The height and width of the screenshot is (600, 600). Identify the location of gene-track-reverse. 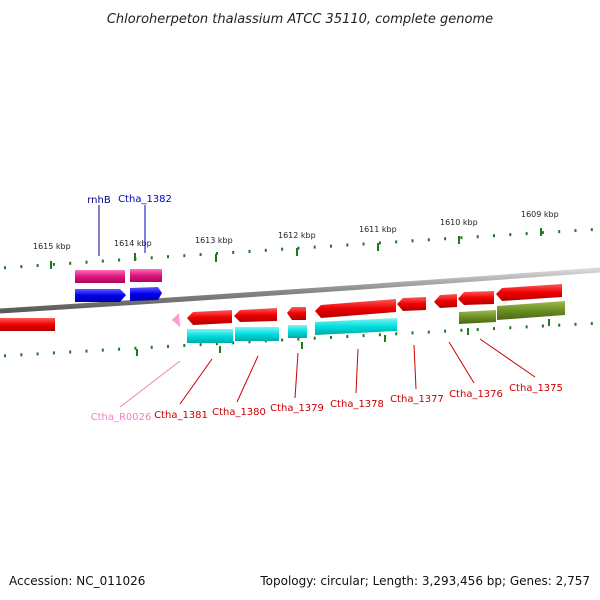
(367, 305).